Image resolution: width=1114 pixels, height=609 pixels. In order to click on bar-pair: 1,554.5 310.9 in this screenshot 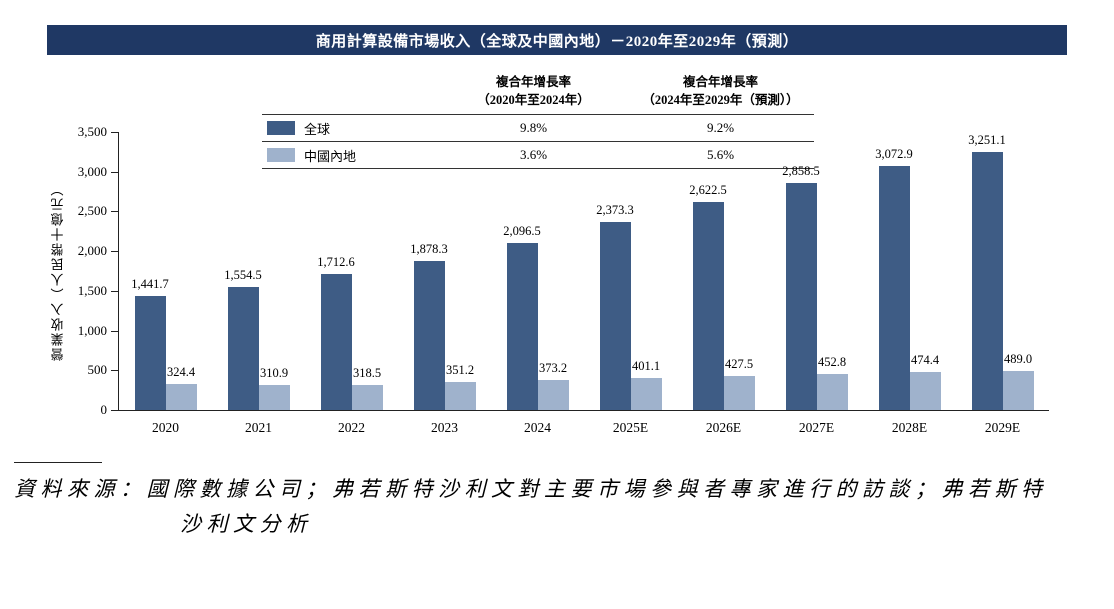, I will do `click(257, 339)`.